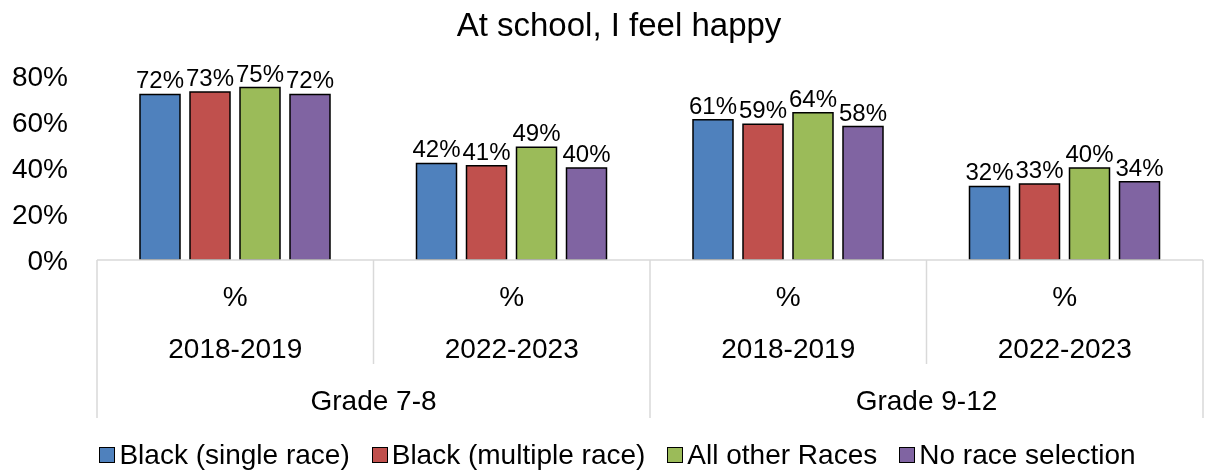 This screenshot has height=470, width=1205. I want to click on y-tick-label: 40%, so click(39, 168).